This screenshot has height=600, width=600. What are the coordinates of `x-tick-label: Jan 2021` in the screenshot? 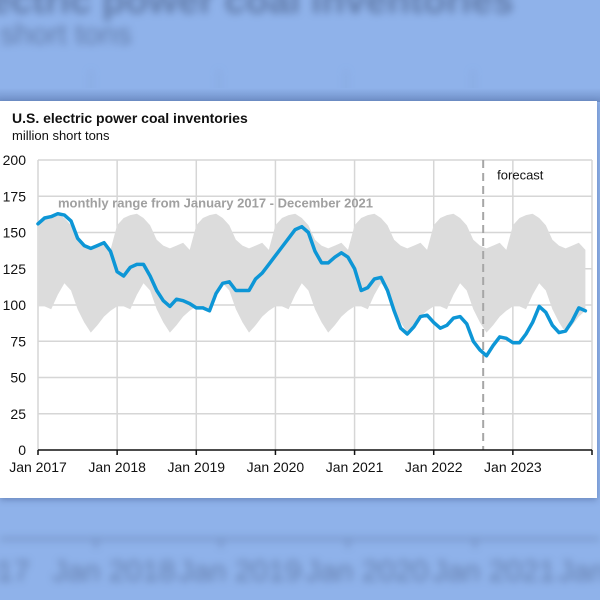 It's located at (355, 467).